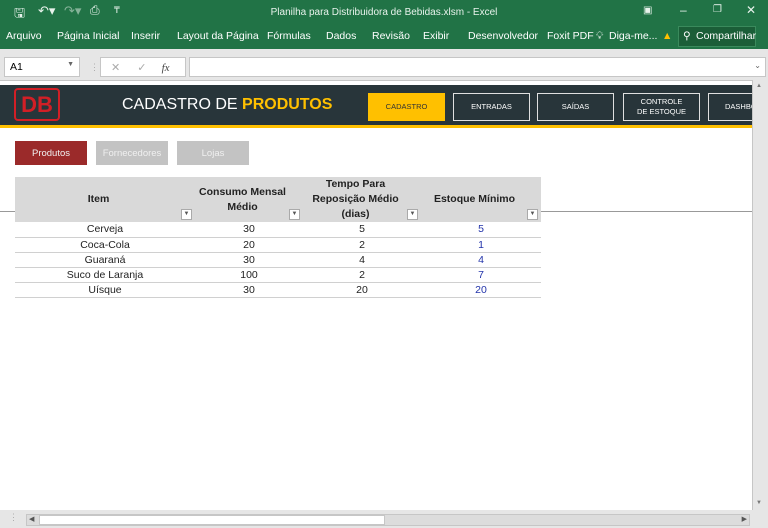 The height and width of the screenshot is (528, 768). I want to click on horizontal-scrollbar: ◀ ▶, so click(388, 520).